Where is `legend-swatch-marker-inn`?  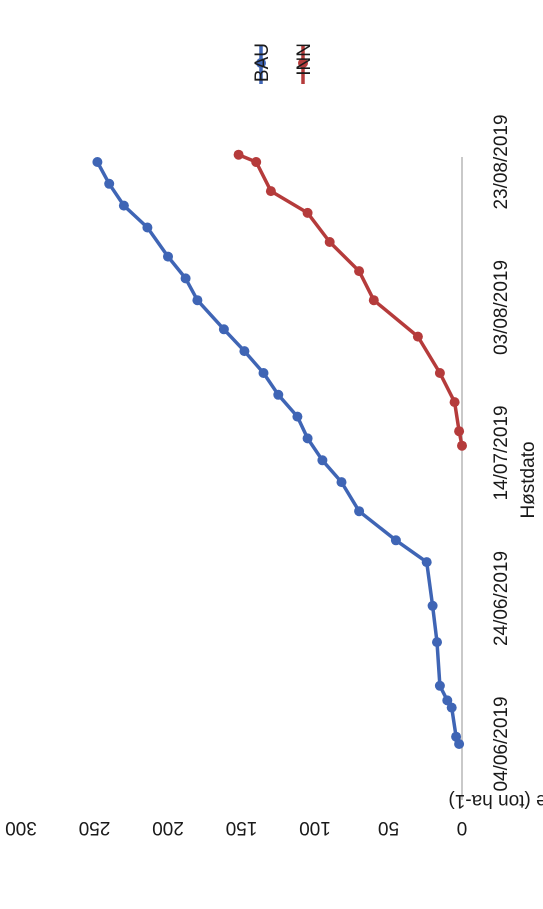
legend-swatch-marker-inn is located at coordinates (303, 63).